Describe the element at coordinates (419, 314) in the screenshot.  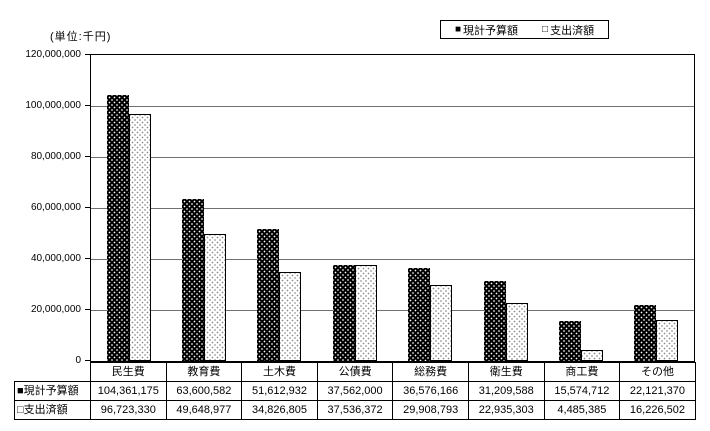
I see `bar-現計予算額-総務費` at that location.